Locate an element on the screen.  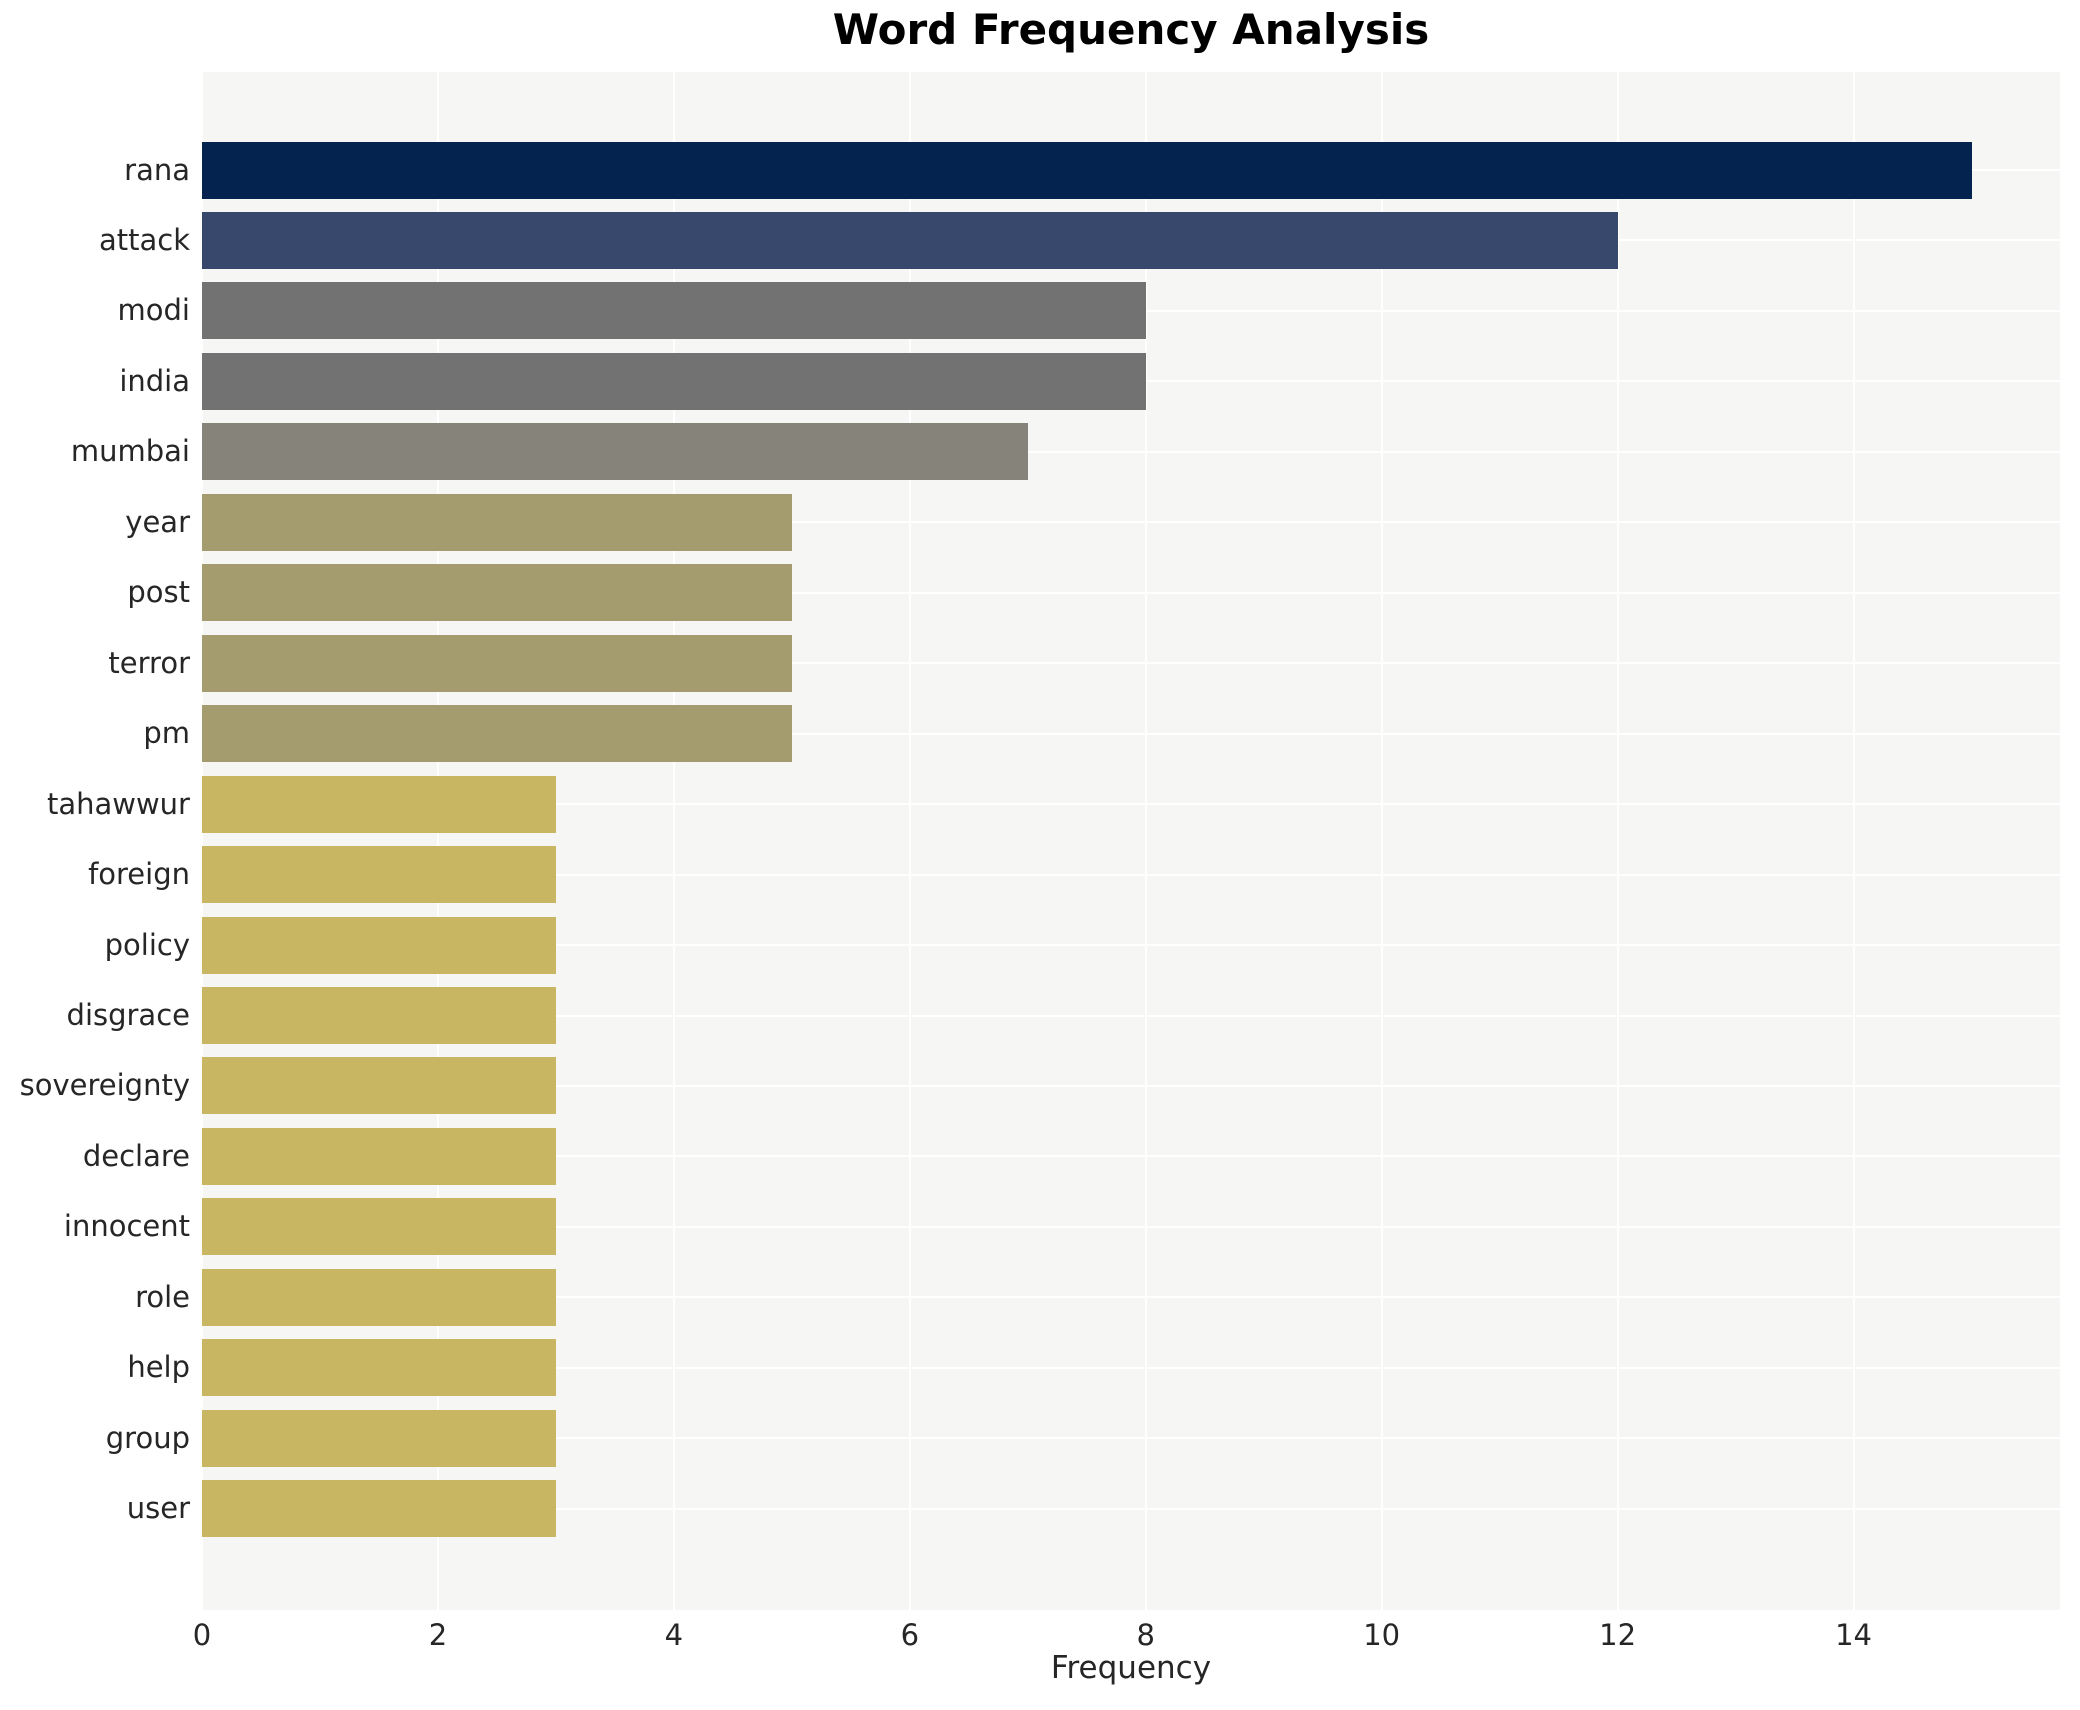
y-axis-label: innocent is located at coordinates (126, 1226).